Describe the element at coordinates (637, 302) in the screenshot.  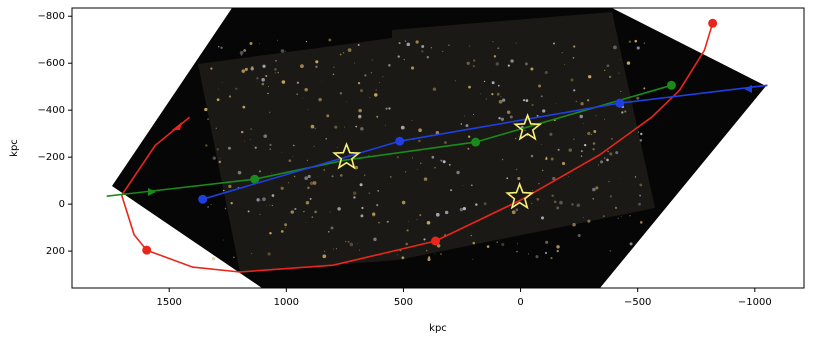
I see `x-tick-label: −500` at that location.